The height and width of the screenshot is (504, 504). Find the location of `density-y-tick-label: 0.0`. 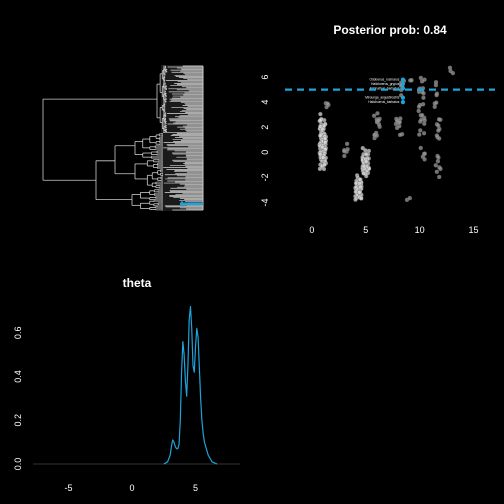

density-y-tick-label: 0.0 is located at coordinates (18, 464).